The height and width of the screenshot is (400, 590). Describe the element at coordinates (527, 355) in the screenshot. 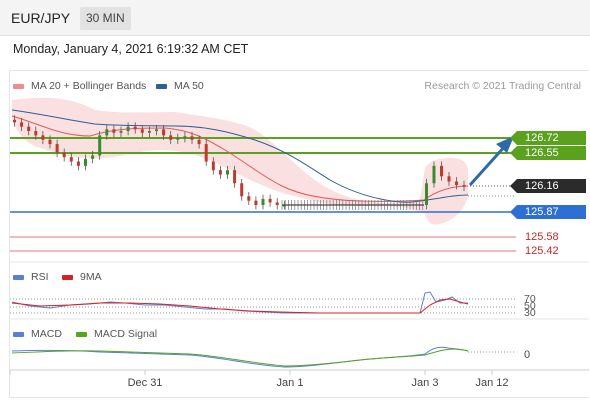

I see `macd-zero-label: 0` at that location.